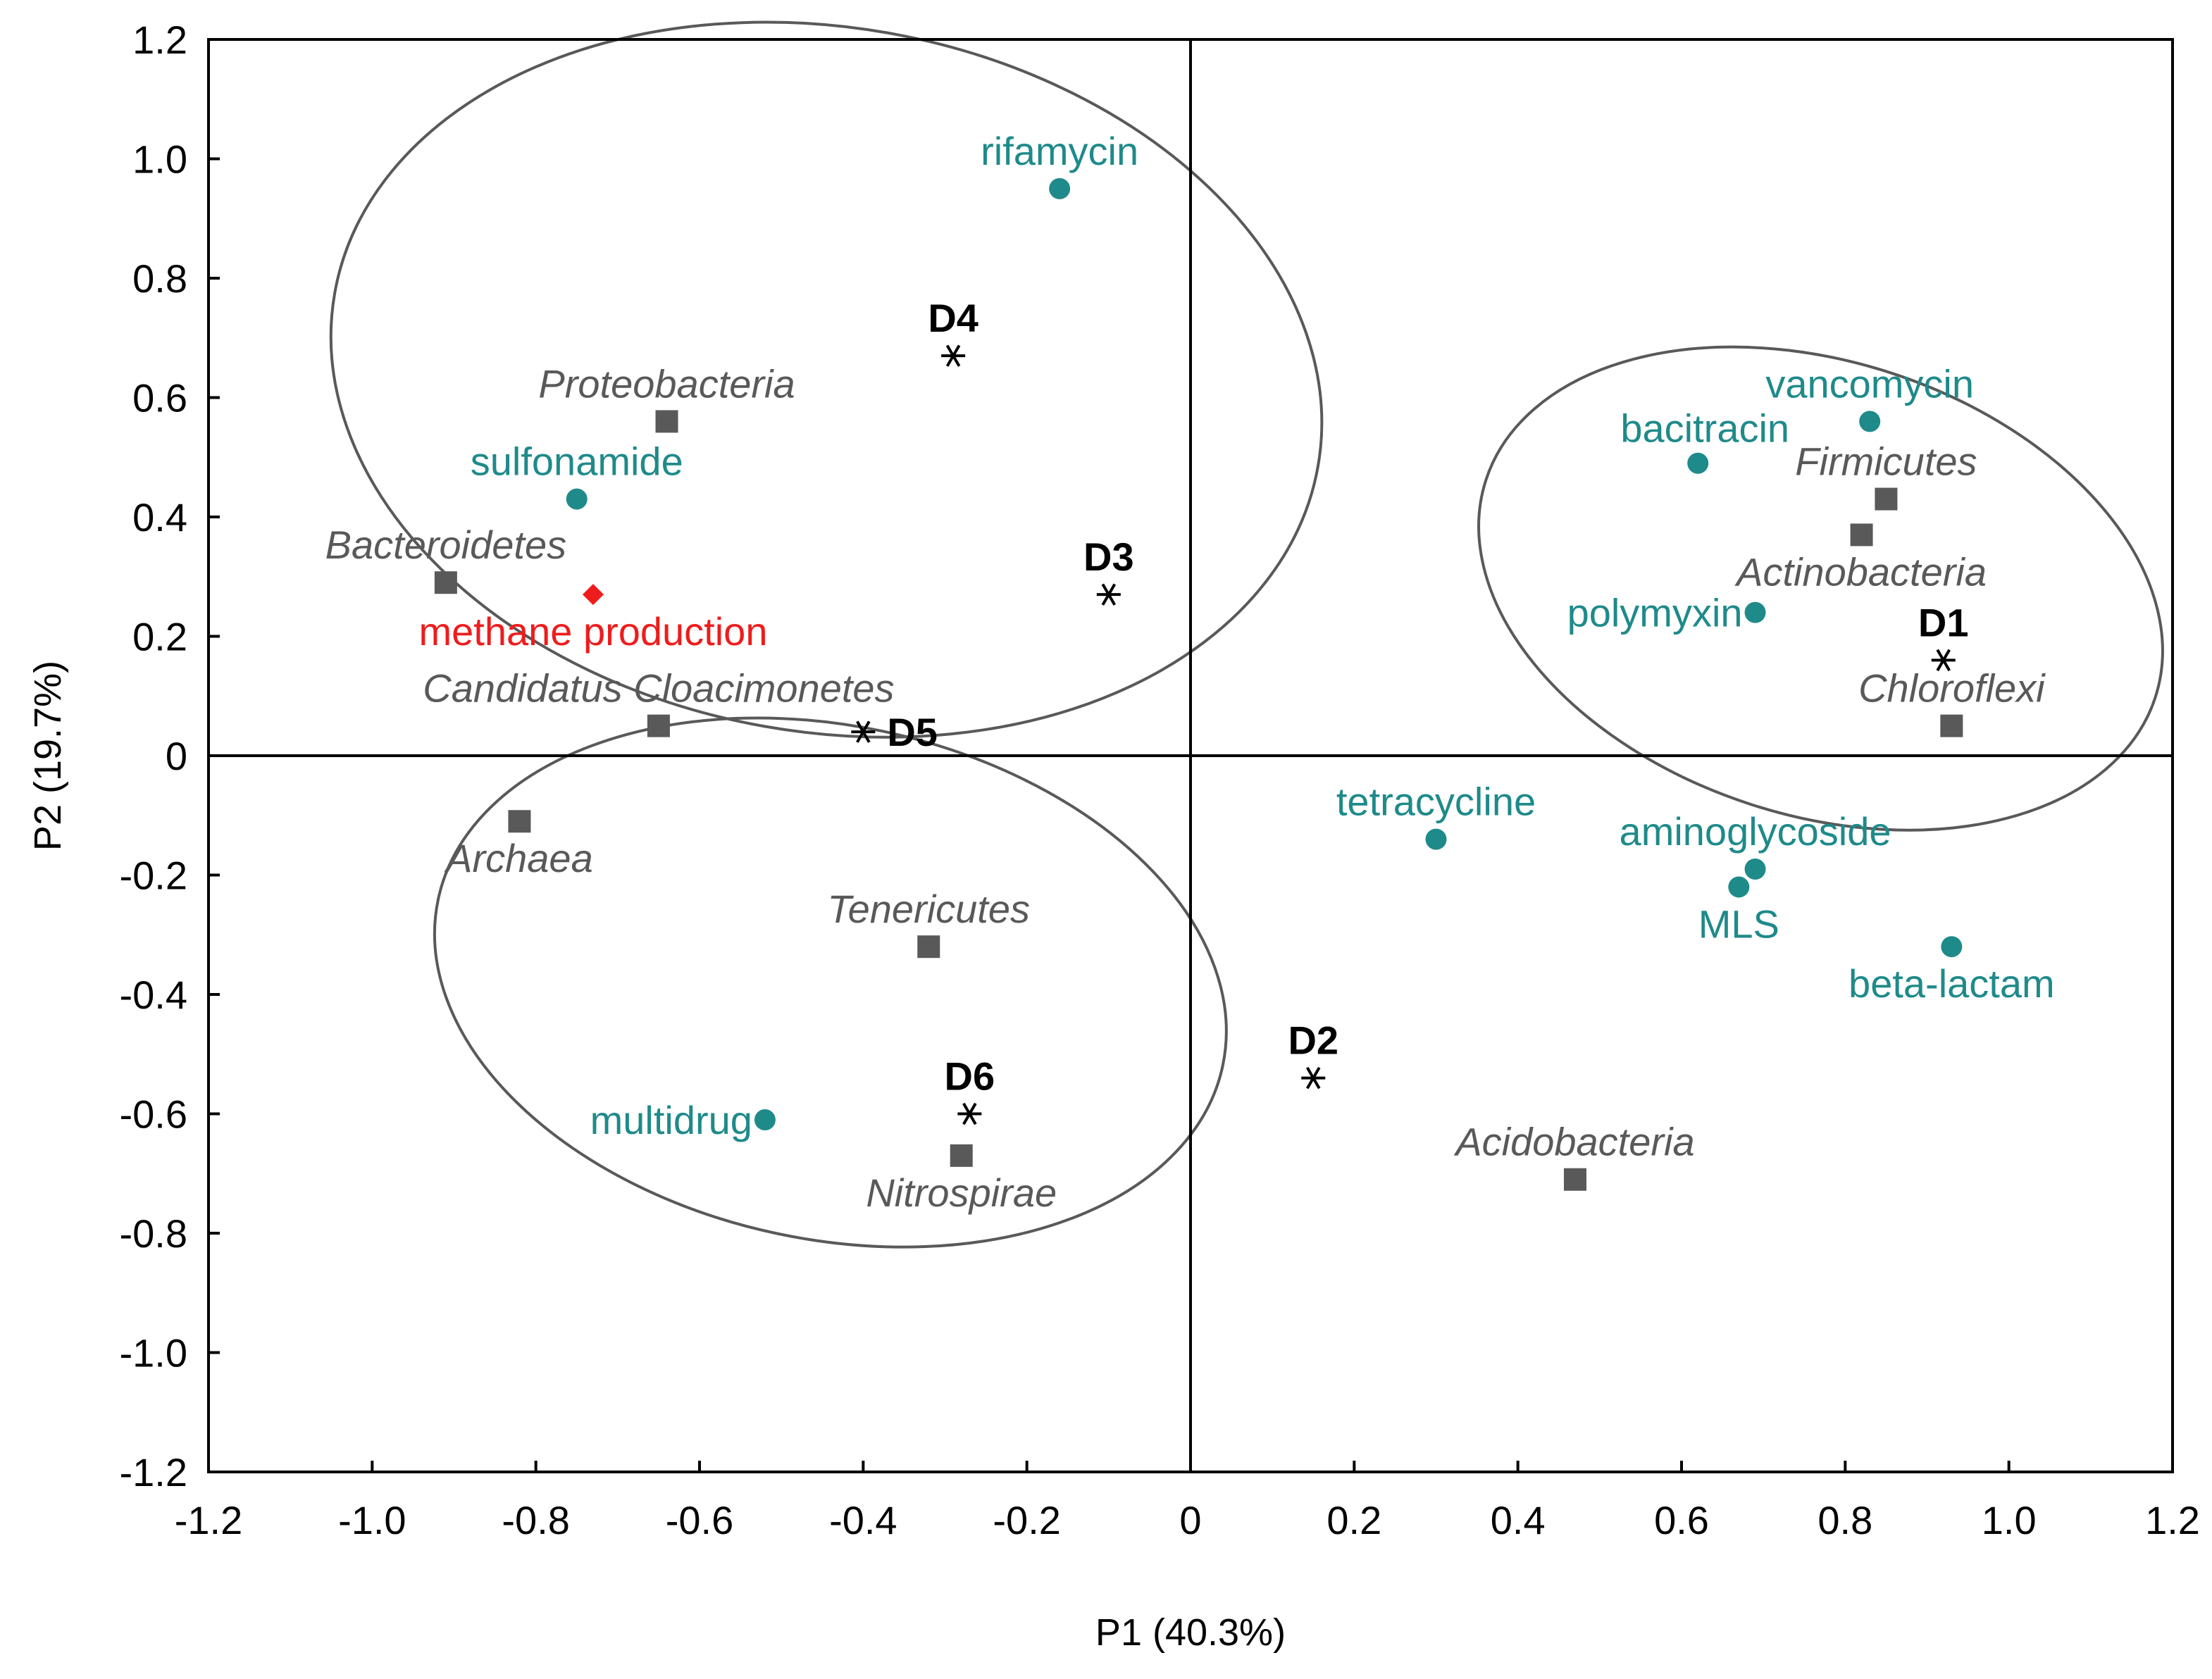 This screenshot has width=2212, height=1679. Describe the element at coordinates (1518, 1520) in the screenshot. I see `x-tick-label: 0.4` at that location.